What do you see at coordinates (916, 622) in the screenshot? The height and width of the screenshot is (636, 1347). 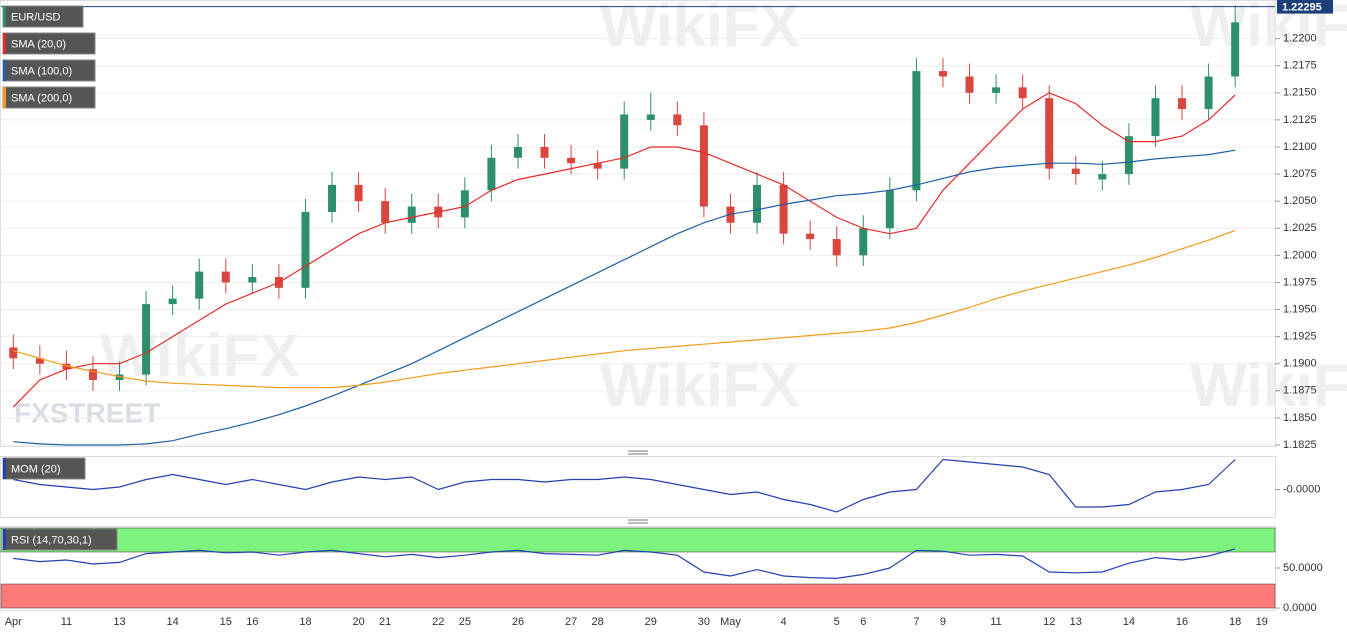 I see `x-tick-label: 7` at bounding box center [916, 622].